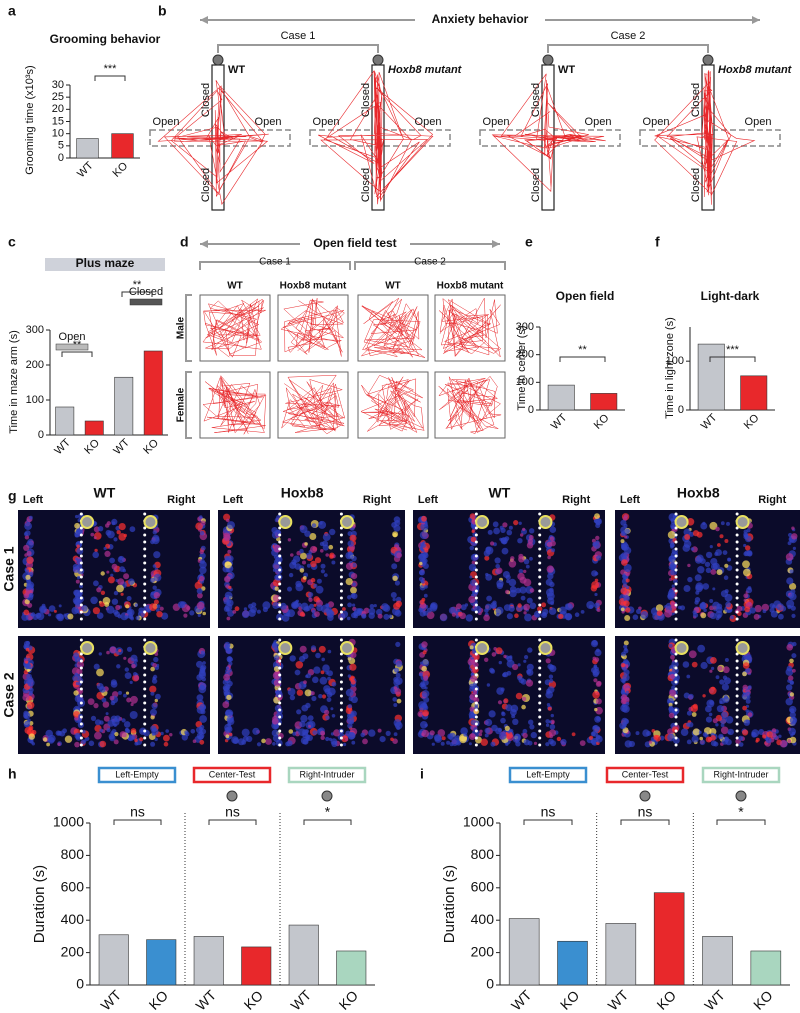 The height and width of the screenshot is (1013, 800). I want to click on sig-label: **, so click(137, 285).